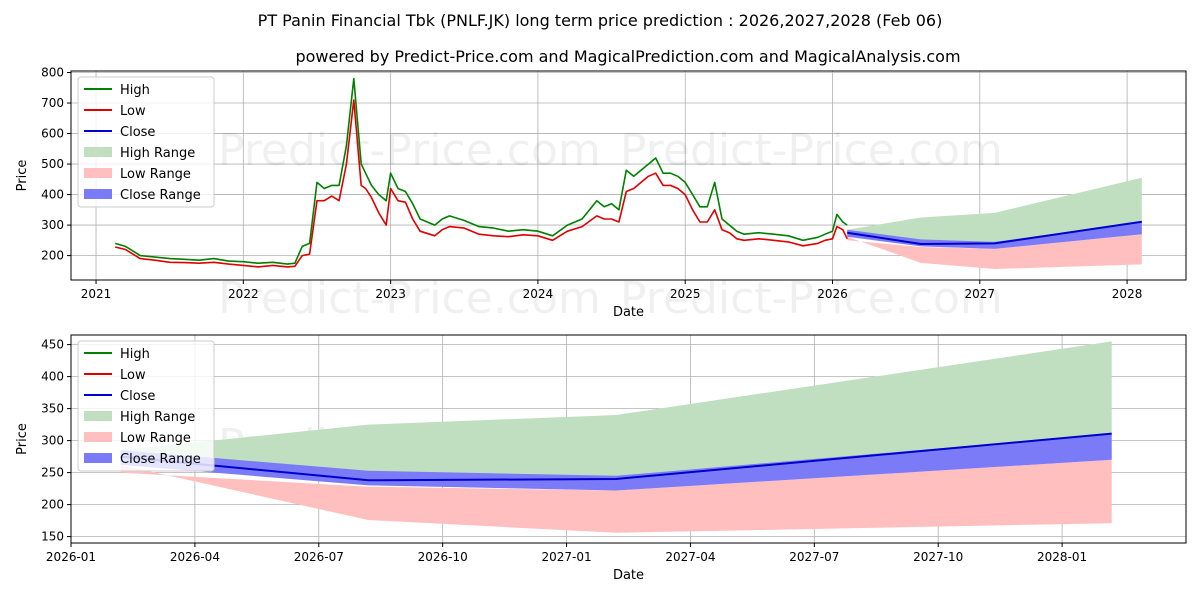 Image resolution: width=1200 pixels, height=600 pixels. Describe the element at coordinates (566, 557) in the screenshot. I see `x-tick-label: 2027-01` at that location.